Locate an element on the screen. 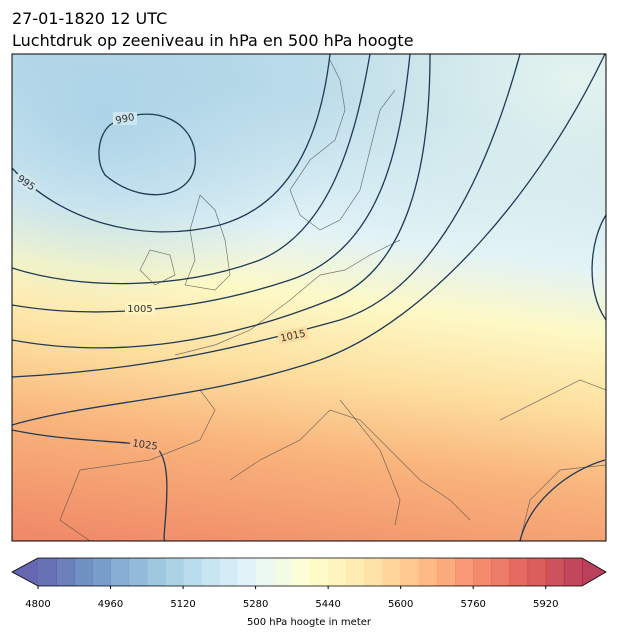 The image size is (618, 639). contour-label: 1005 is located at coordinates (139, 309).